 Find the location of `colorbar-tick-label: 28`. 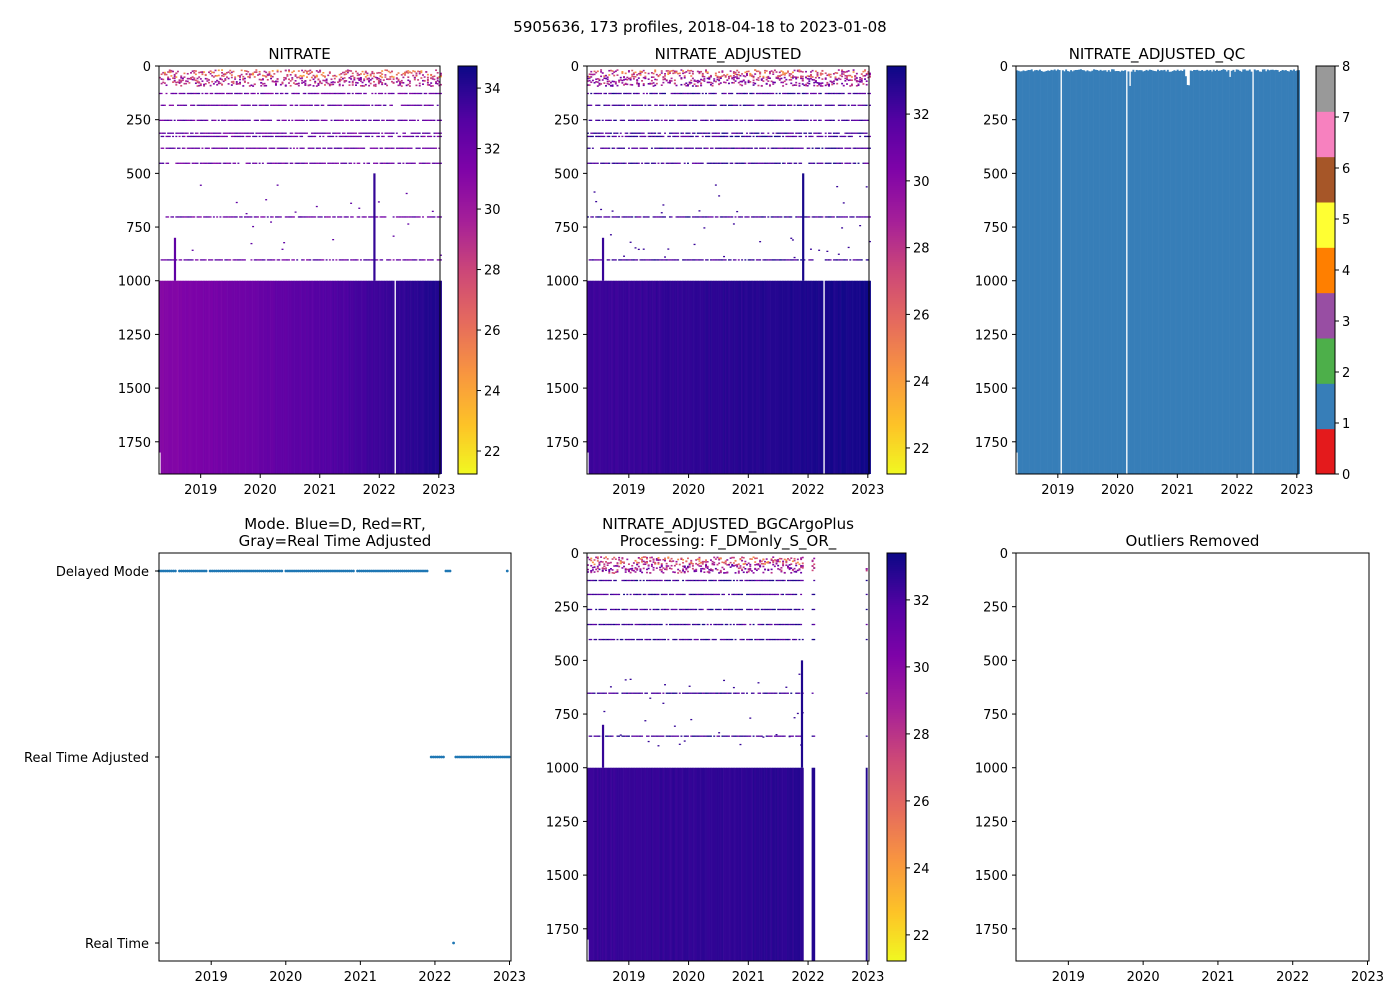

colorbar-tick-label: 28 is located at coordinates (921, 249).